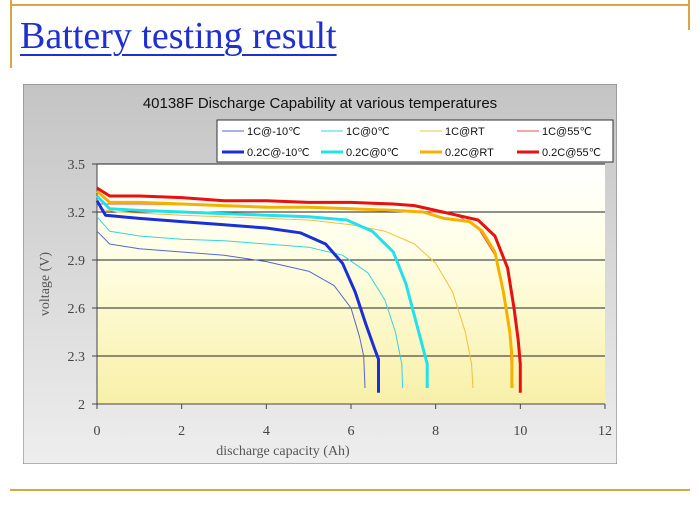 Image resolution: width=700 pixels, height=506 pixels. What do you see at coordinates (178, 36) in the screenshot?
I see `slide-title: Battery testing result` at bounding box center [178, 36].